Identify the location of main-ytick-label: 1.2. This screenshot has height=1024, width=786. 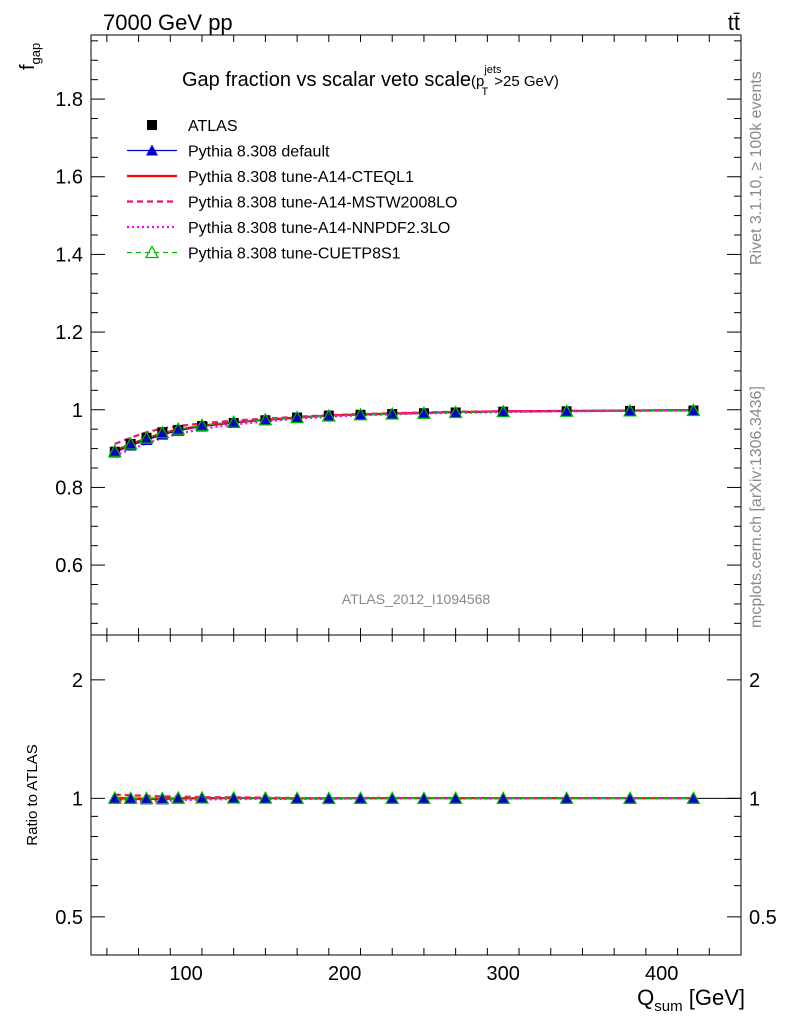
(69, 333).